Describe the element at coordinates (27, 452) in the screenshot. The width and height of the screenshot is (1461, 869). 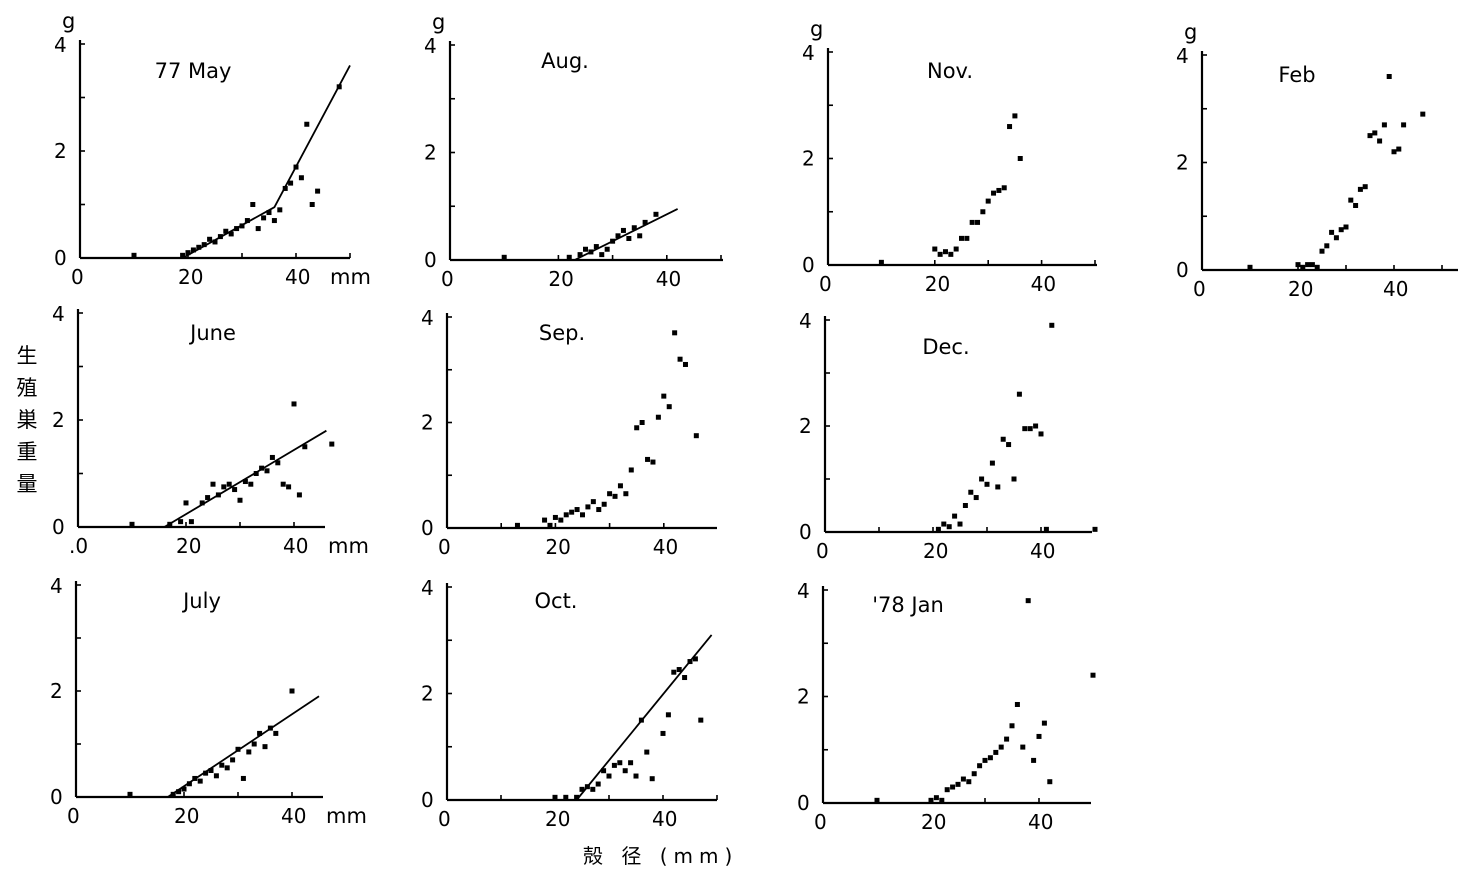
I see `y-axis-label-char: 重` at that location.